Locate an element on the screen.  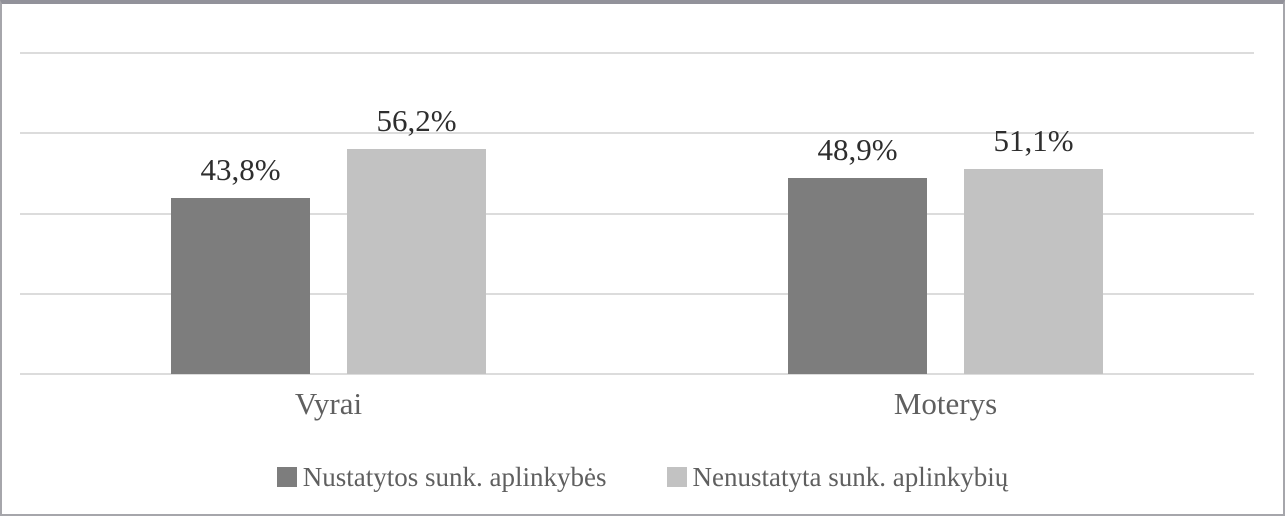
legend-item-series1: Nustatytos sunk. aplinkybės is located at coordinates (441, 476).